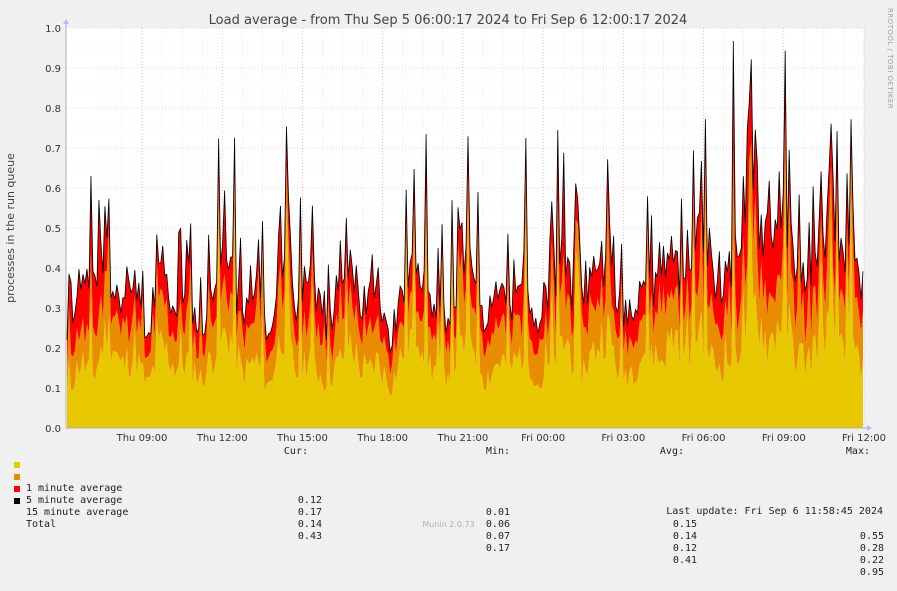  Describe the element at coordinates (869, 428) in the screenshot. I see `x-axis-arrow` at that location.